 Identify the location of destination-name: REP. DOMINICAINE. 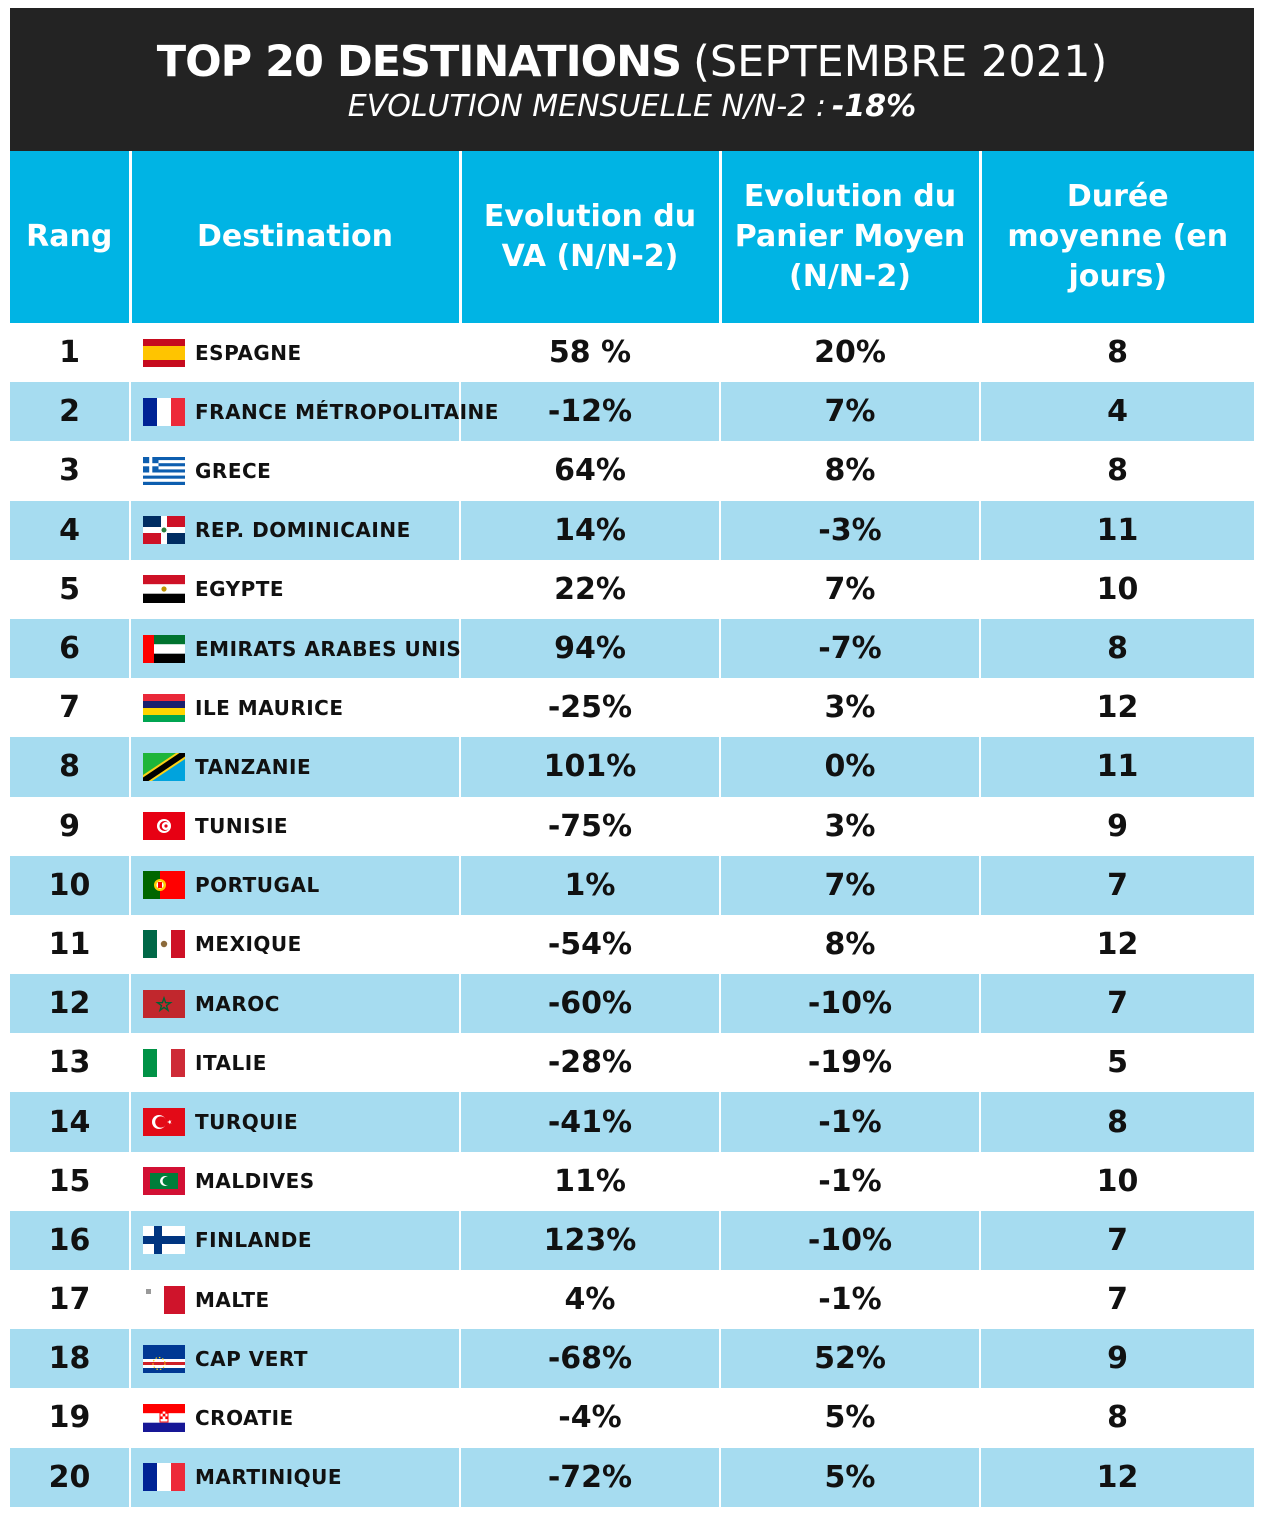
(303, 530).